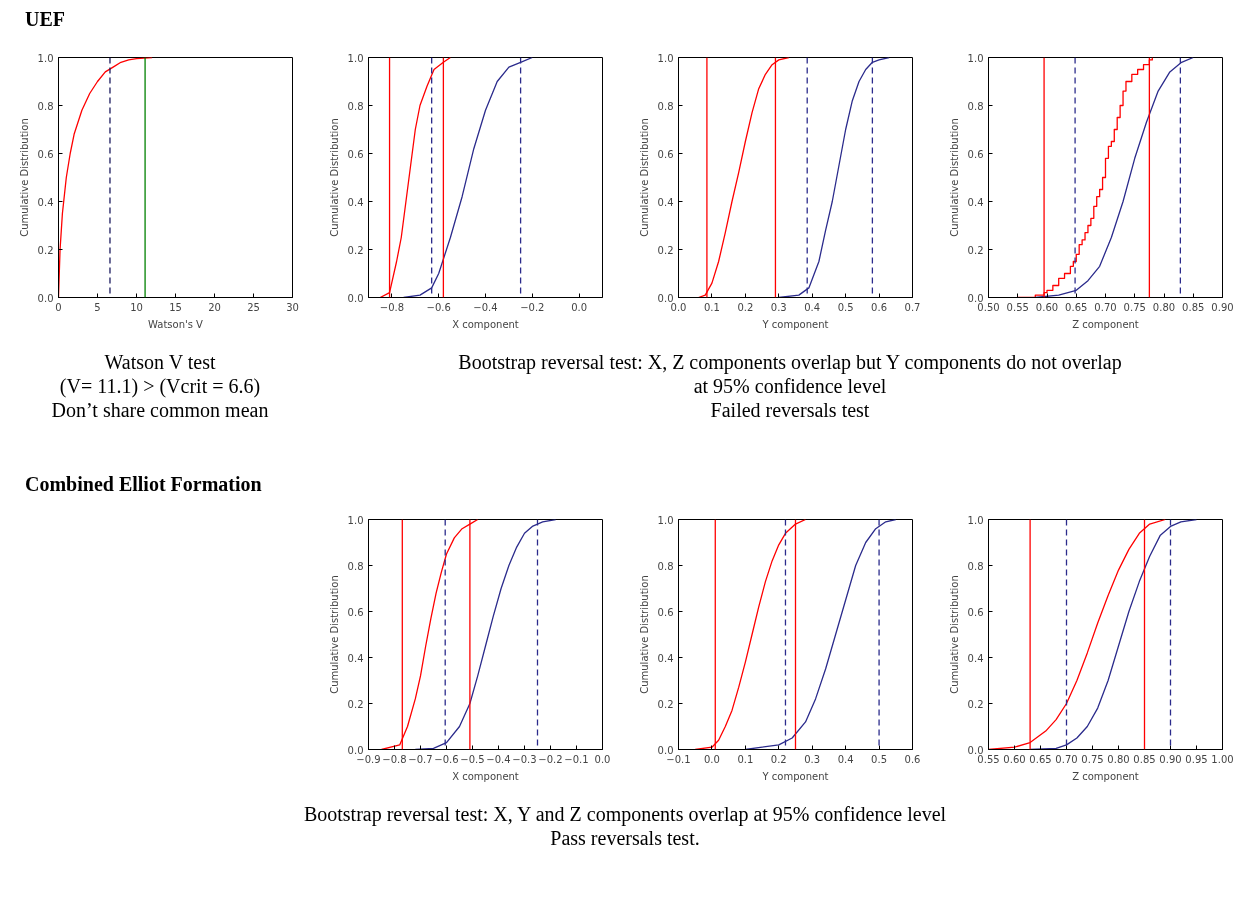  What do you see at coordinates (175, 307) in the screenshot?
I see `x-tick-label: 15` at bounding box center [175, 307].